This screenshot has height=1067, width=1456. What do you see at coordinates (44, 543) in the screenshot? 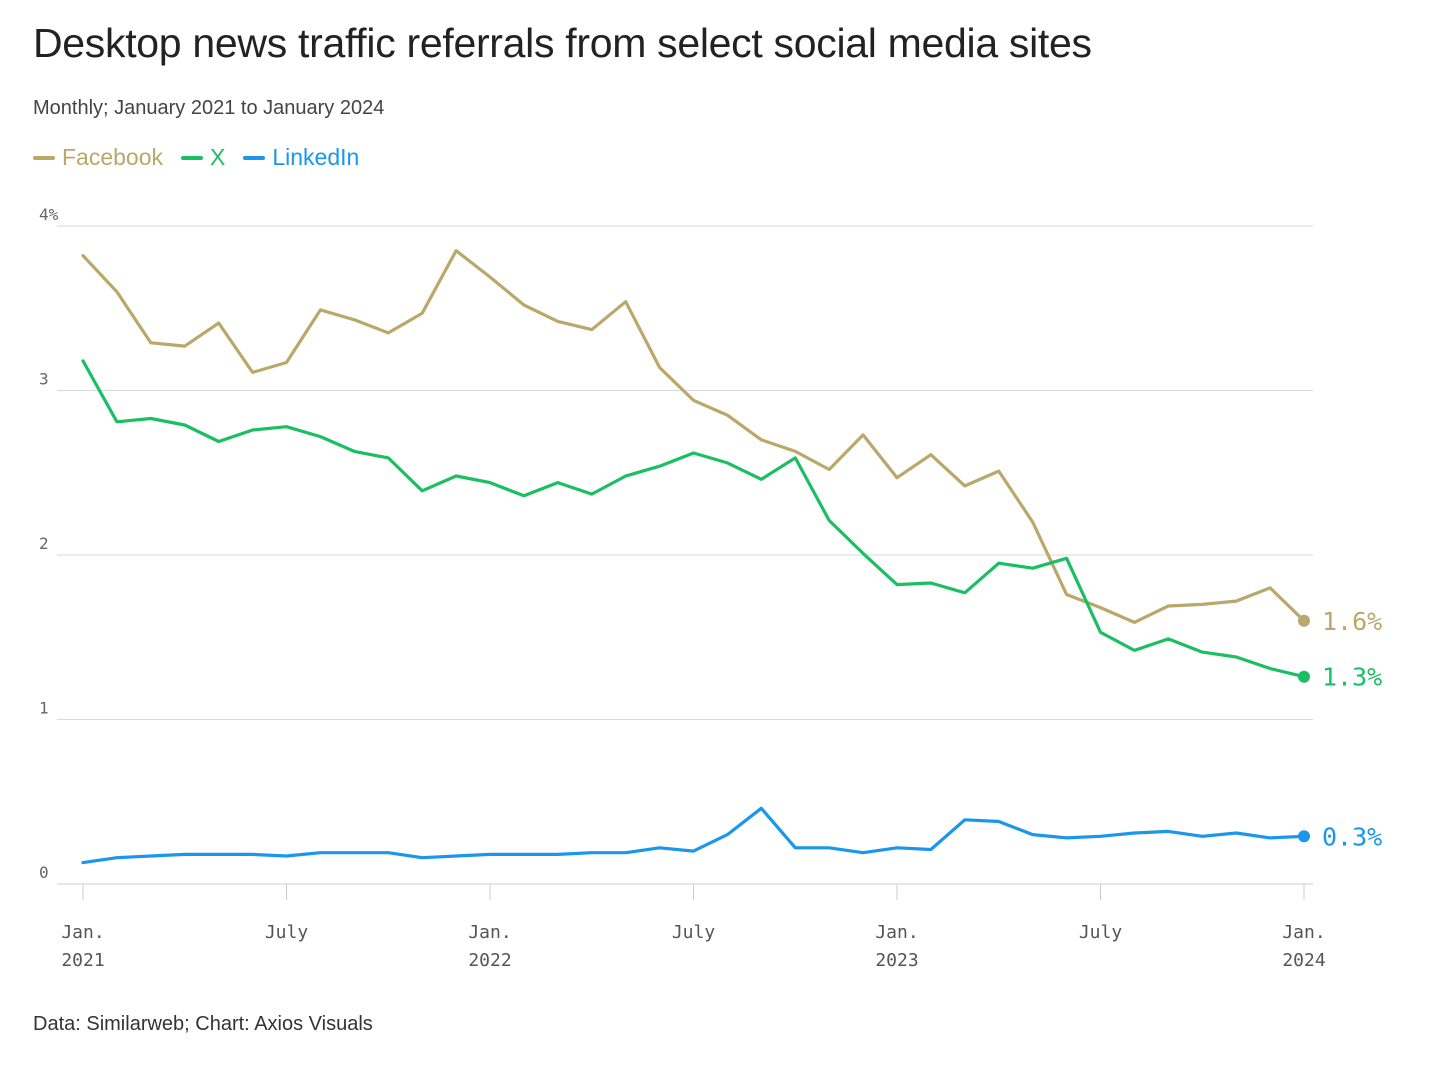
I see `y-tick-label: 2` at bounding box center [44, 543].